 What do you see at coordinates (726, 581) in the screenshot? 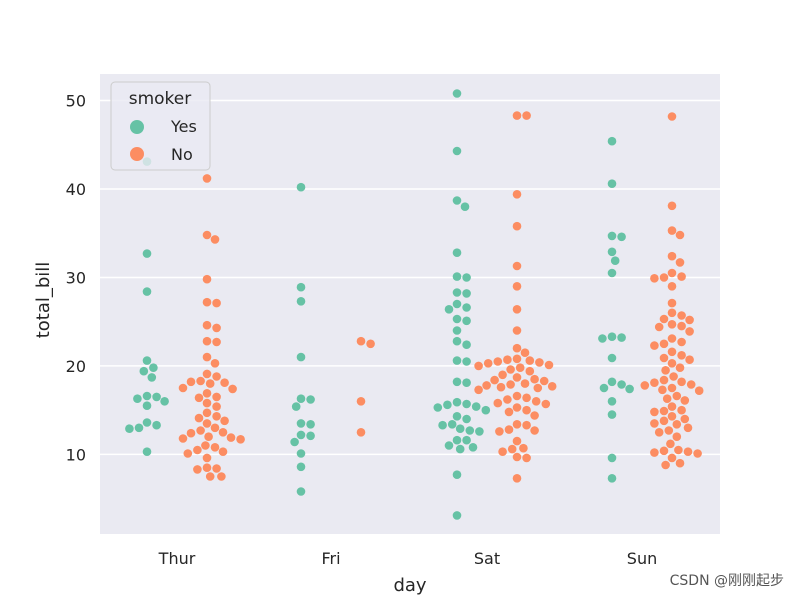
I see `watermark: CSDN @刚刚起步` at bounding box center [726, 581].